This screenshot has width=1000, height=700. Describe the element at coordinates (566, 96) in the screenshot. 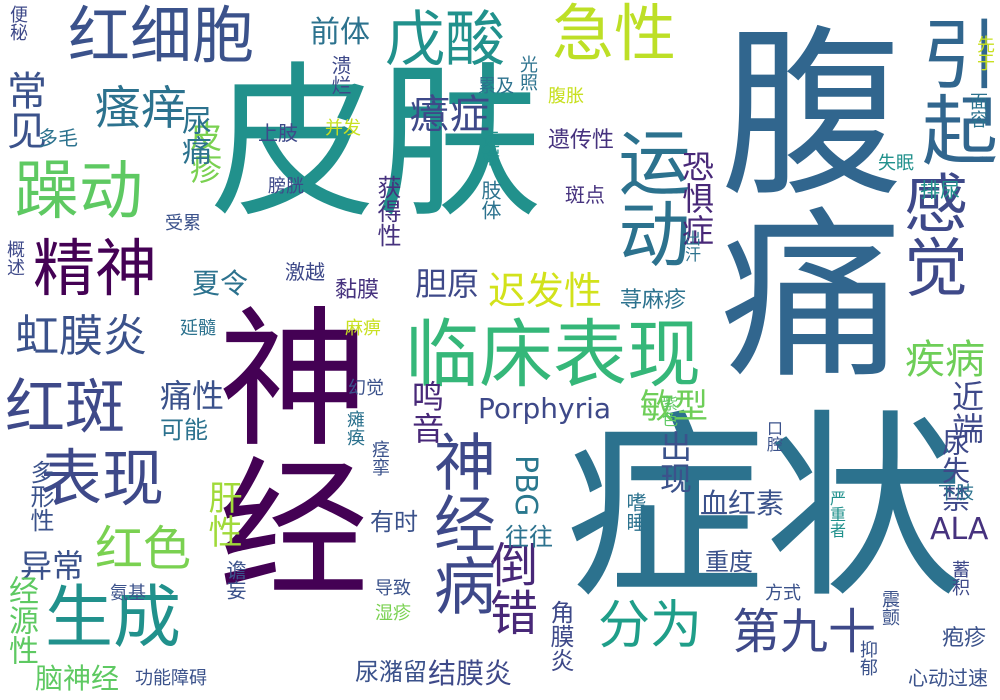

I see `word: 腹胀` at that location.